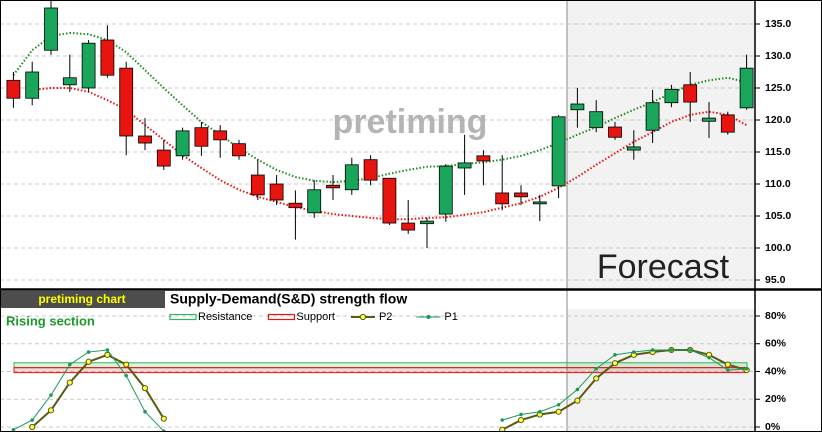  Describe the element at coordinates (225, 317) in the screenshot. I see `legend-label: Resistance` at that location.